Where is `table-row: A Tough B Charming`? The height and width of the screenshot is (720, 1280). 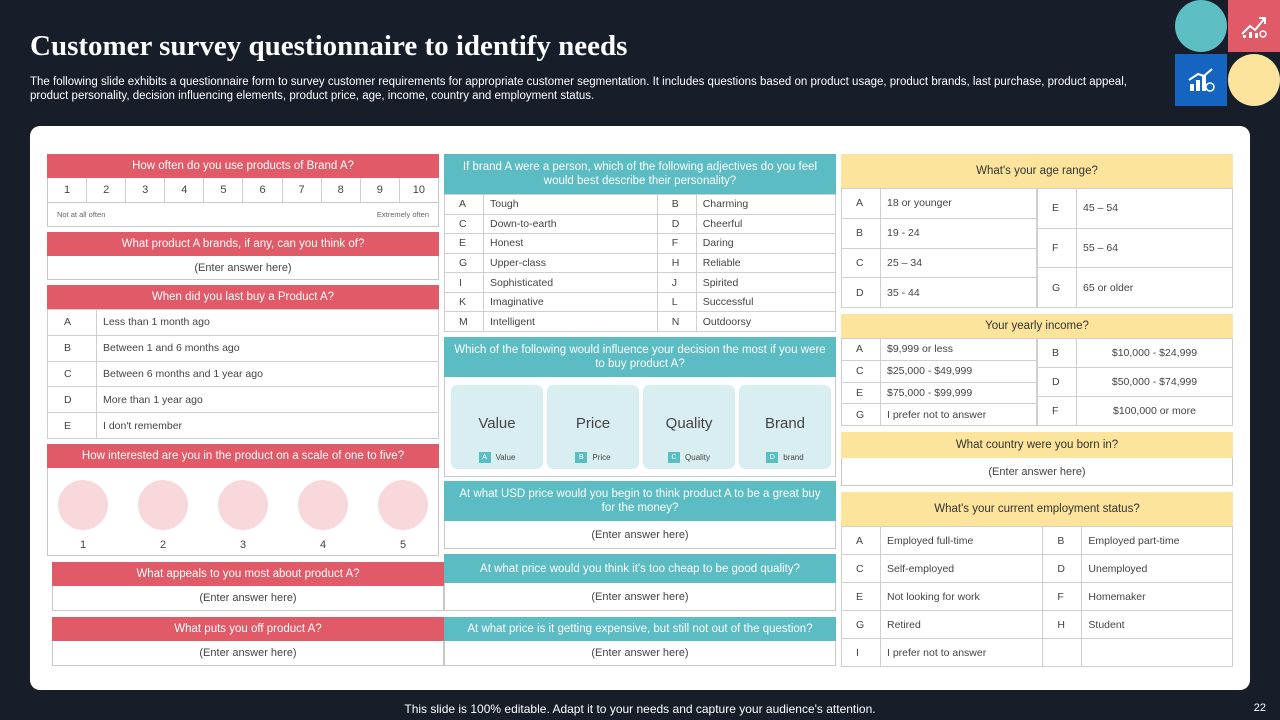 table-row: A Tough B Charming is located at coordinates (640, 204).